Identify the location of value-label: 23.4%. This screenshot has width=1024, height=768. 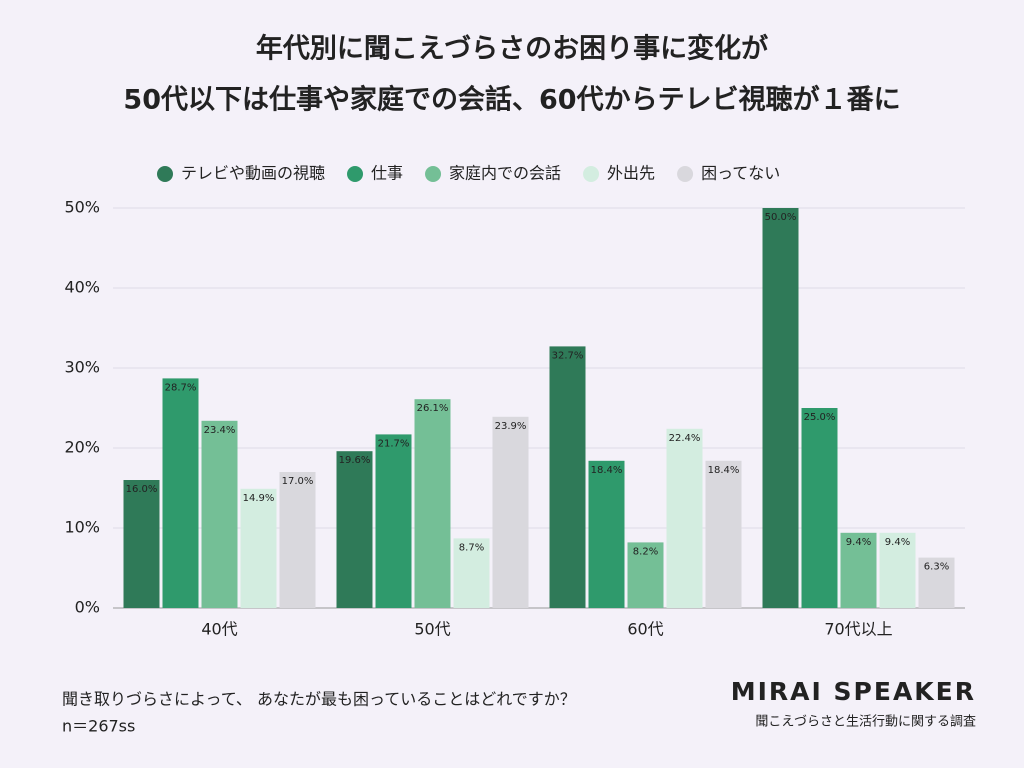
(220, 430).